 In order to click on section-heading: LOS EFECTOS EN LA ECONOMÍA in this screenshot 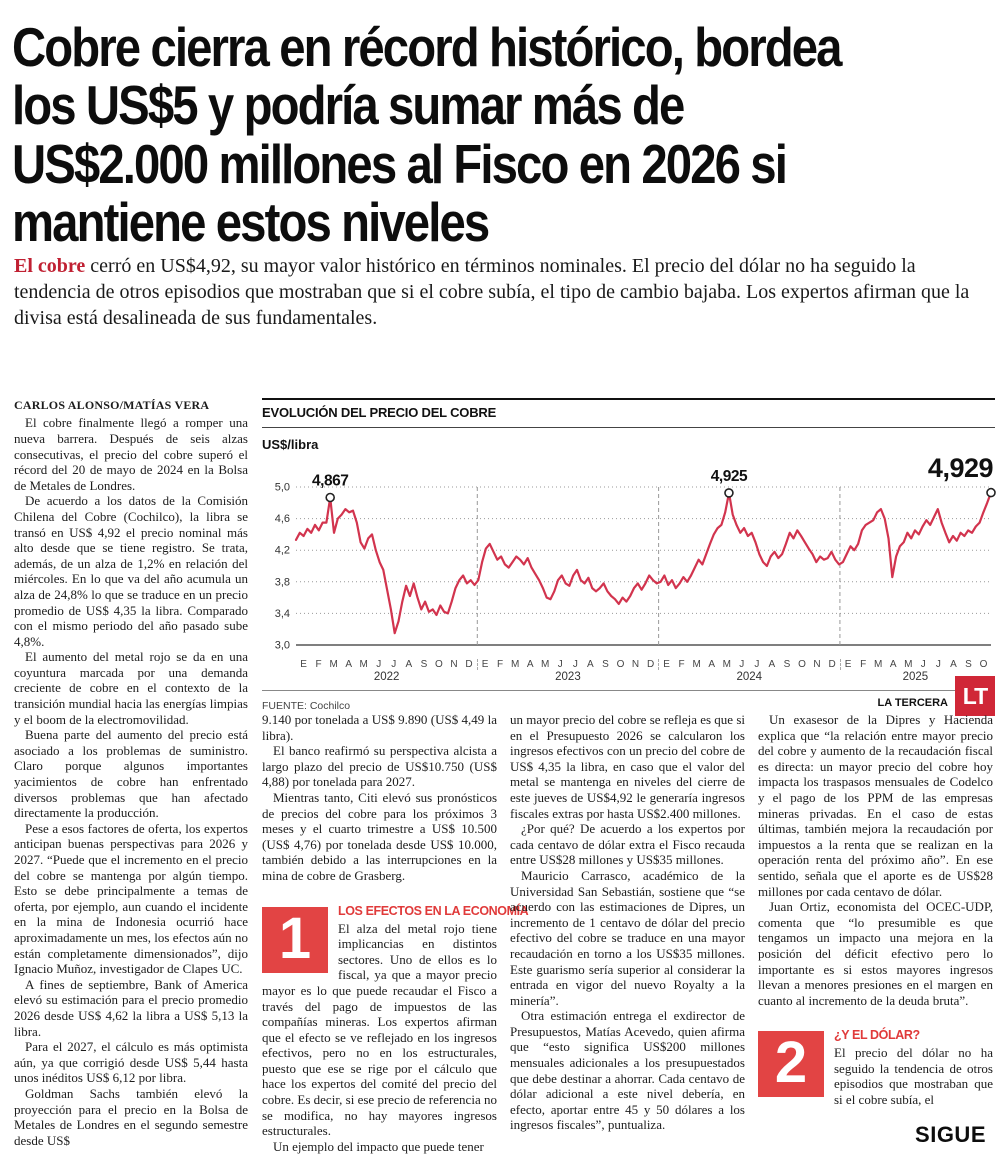, I will do `click(433, 910)`.